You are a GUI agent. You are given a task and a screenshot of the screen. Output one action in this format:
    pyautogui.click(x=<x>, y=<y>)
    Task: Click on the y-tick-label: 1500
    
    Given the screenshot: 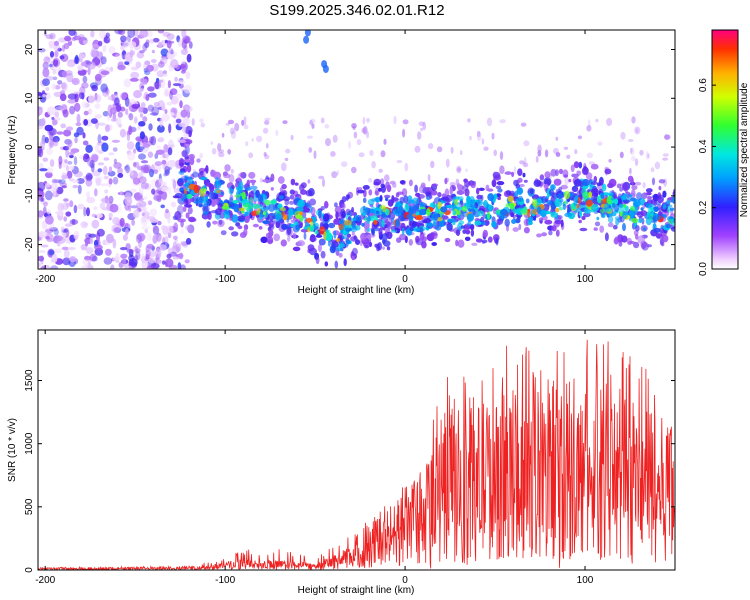 What is the action you would take?
    pyautogui.click(x=29, y=380)
    